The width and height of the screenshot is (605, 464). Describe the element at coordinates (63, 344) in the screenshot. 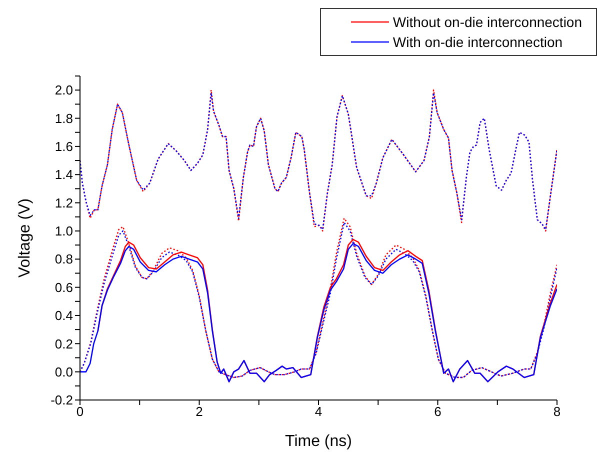

I see `y-tick-label: 0.2` at that location.